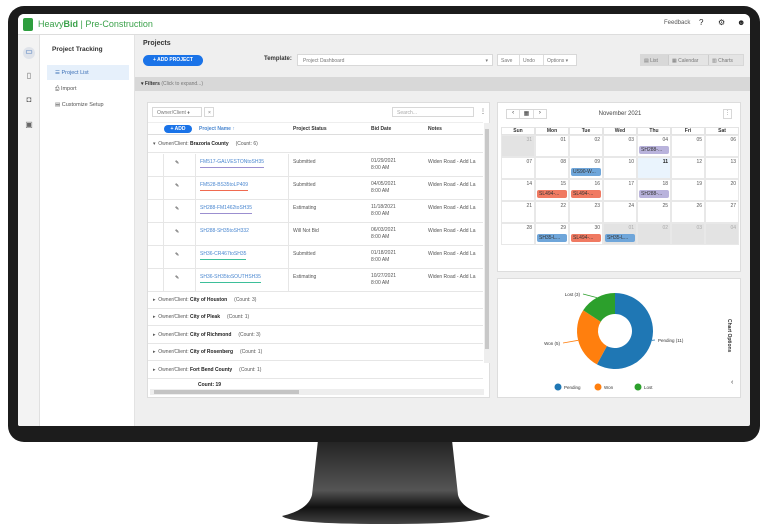  Describe the element at coordinates (654, 212) in the screenshot. I see `calendar-day: 25` at that location.